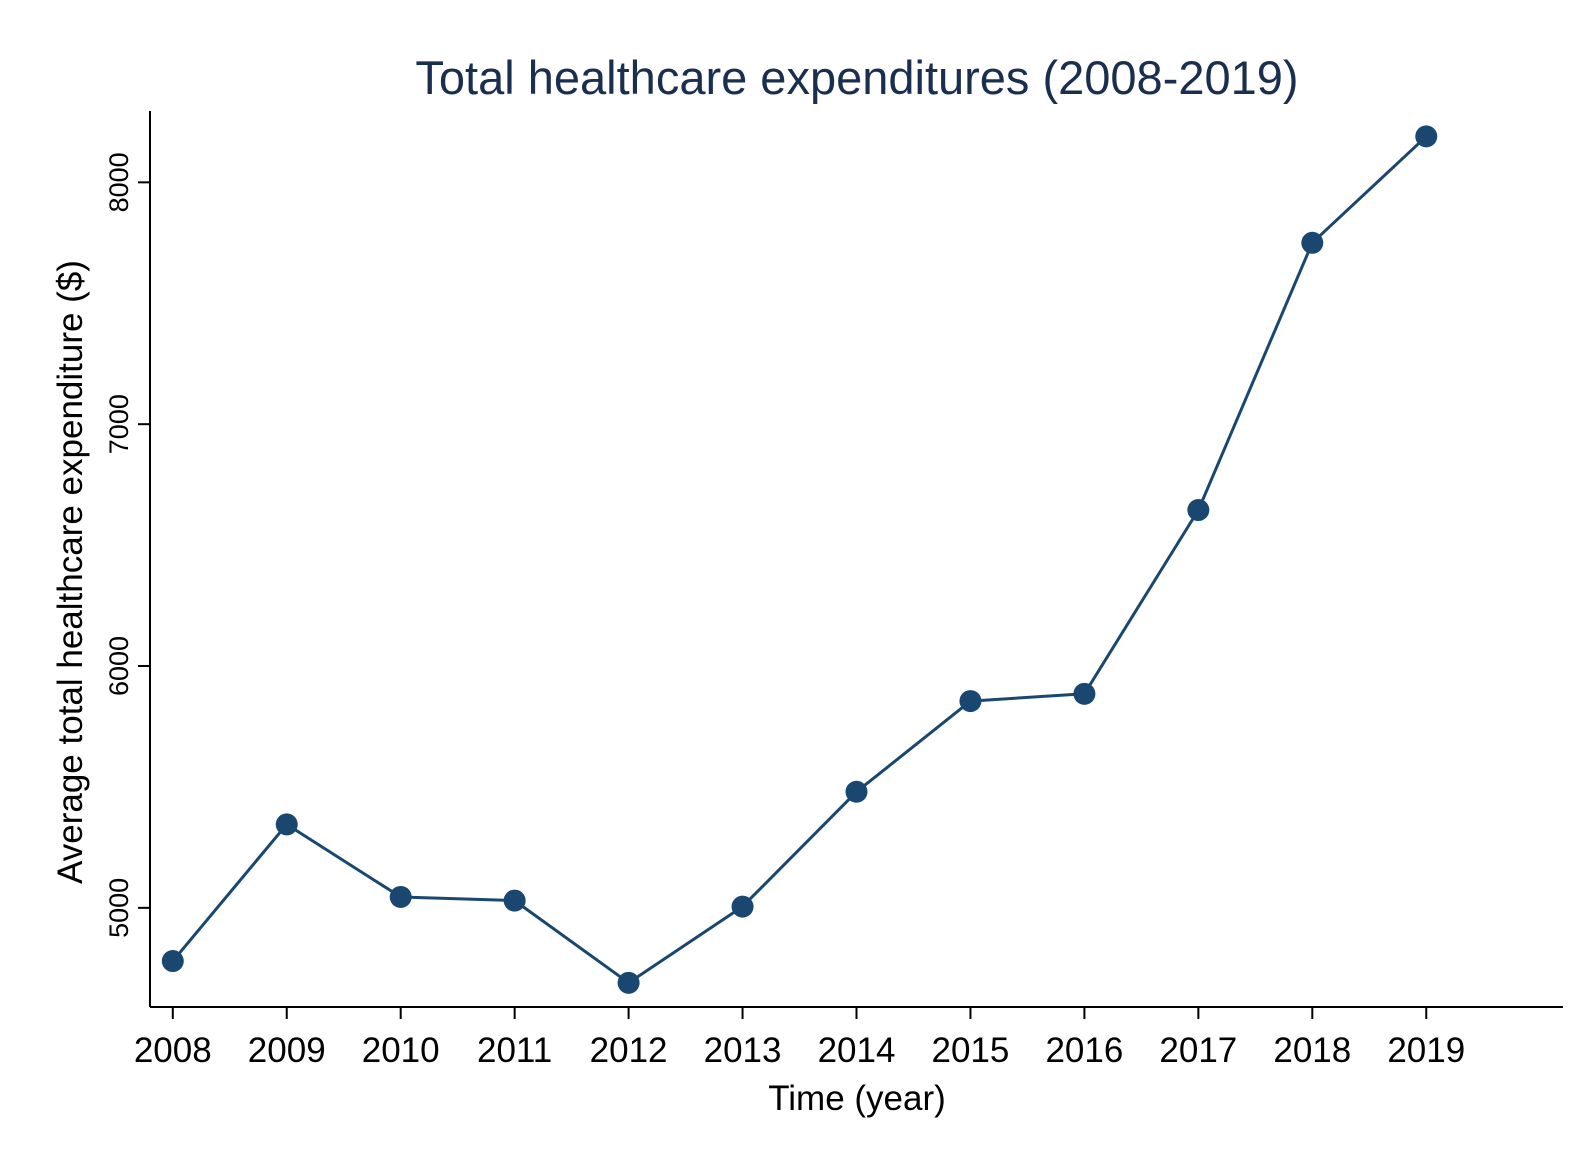  What do you see at coordinates (857, 1050) in the screenshot?
I see `x-tick-label: 2014` at bounding box center [857, 1050].